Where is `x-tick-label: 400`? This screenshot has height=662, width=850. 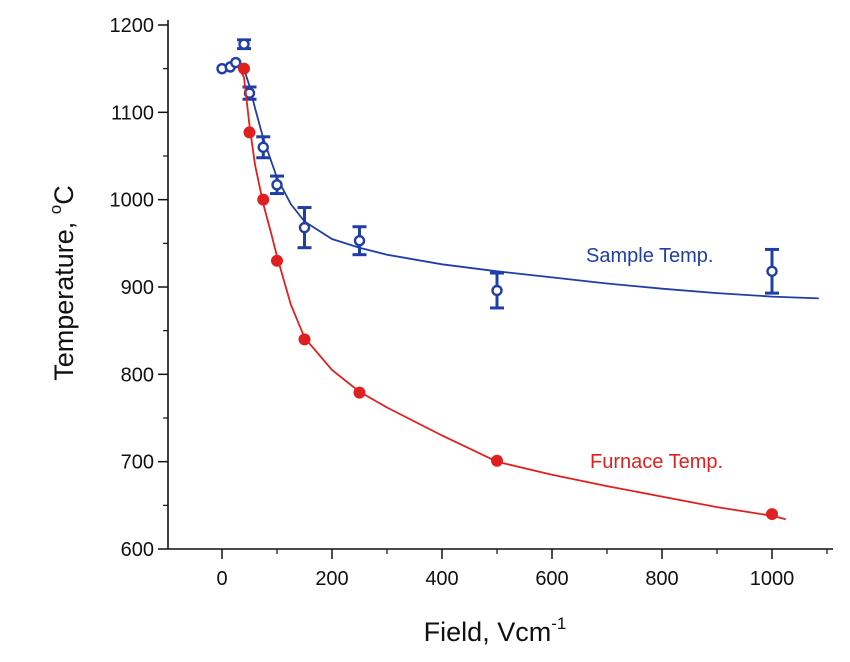
x-tick-label: 400 is located at coordinates (441, 579).